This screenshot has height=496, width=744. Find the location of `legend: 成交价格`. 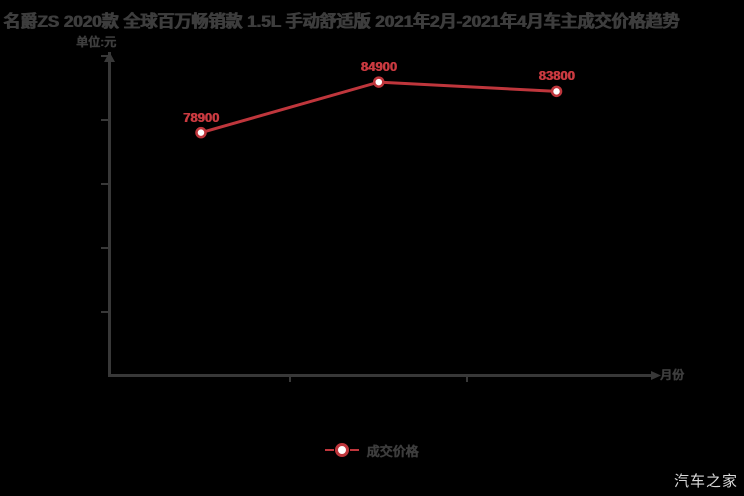

legend: 成交价格 is located at coordinates (372, 450).